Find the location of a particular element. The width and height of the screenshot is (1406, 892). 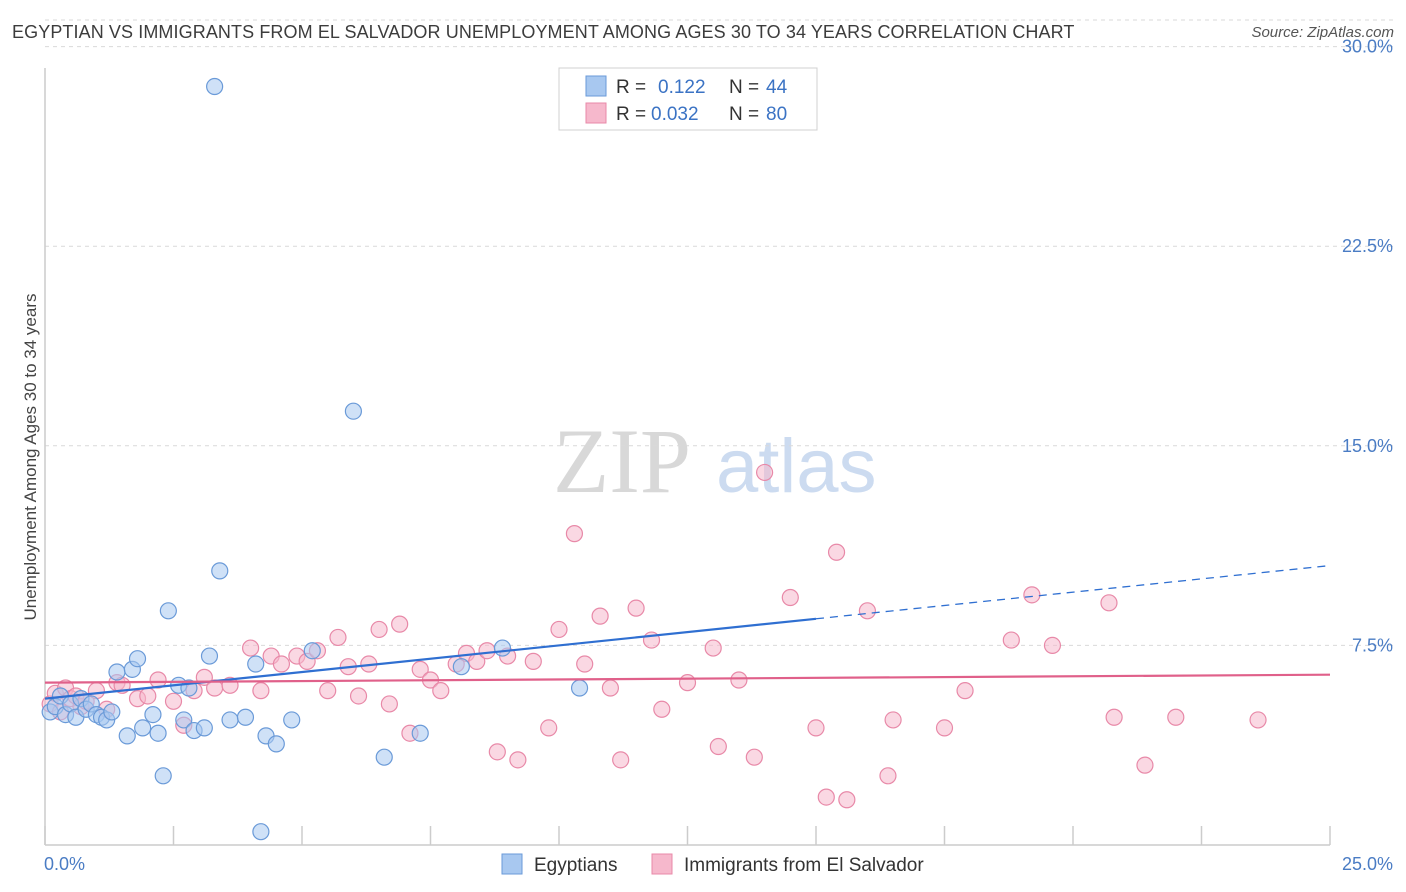

legend-r-label-1: R = is located at coordinates (631, 87).